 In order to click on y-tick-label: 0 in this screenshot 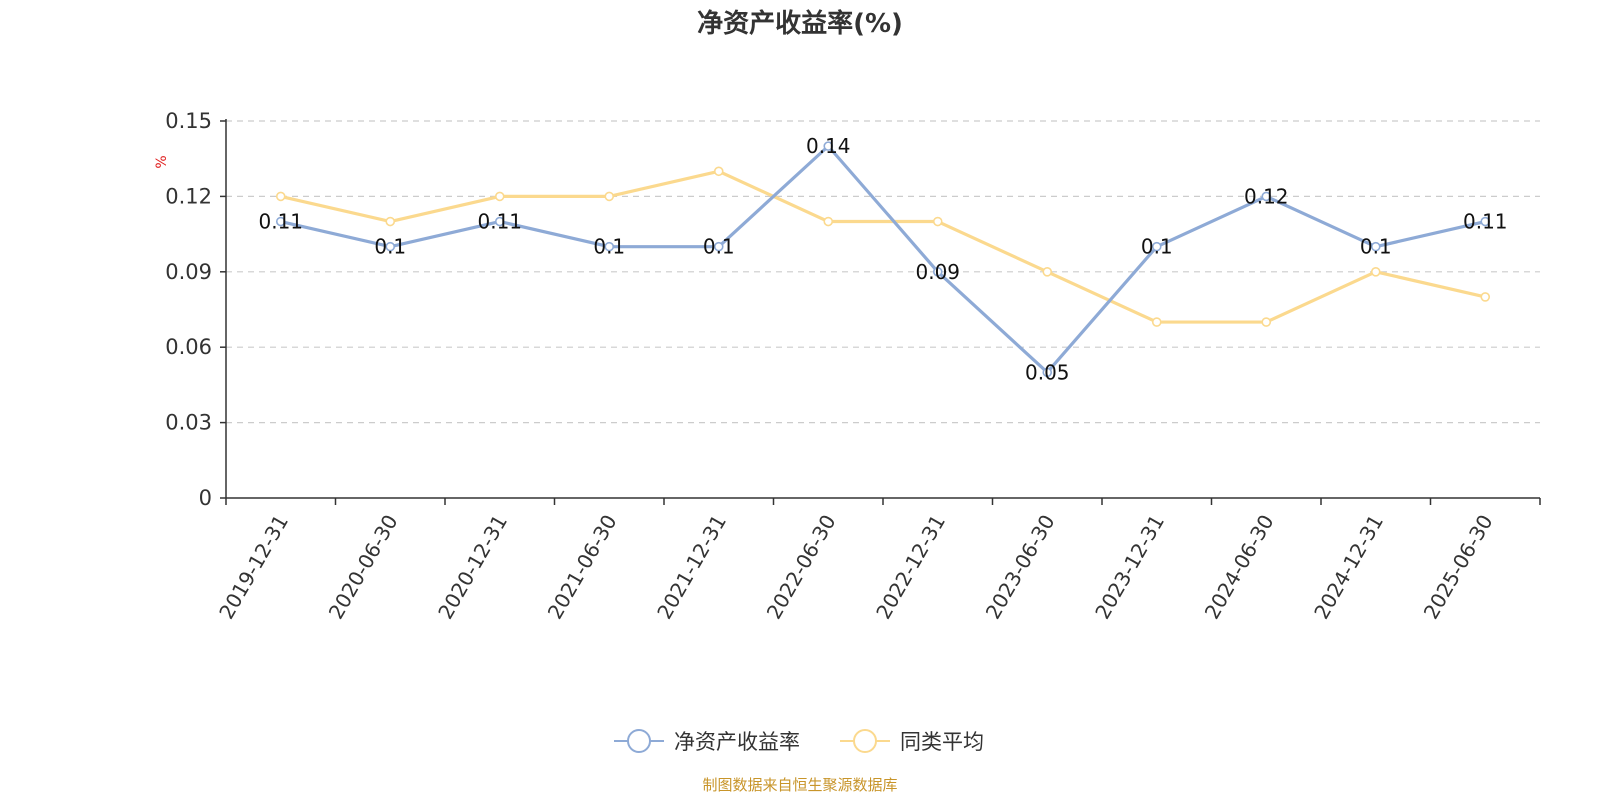, I will do `click(205, 498)`.